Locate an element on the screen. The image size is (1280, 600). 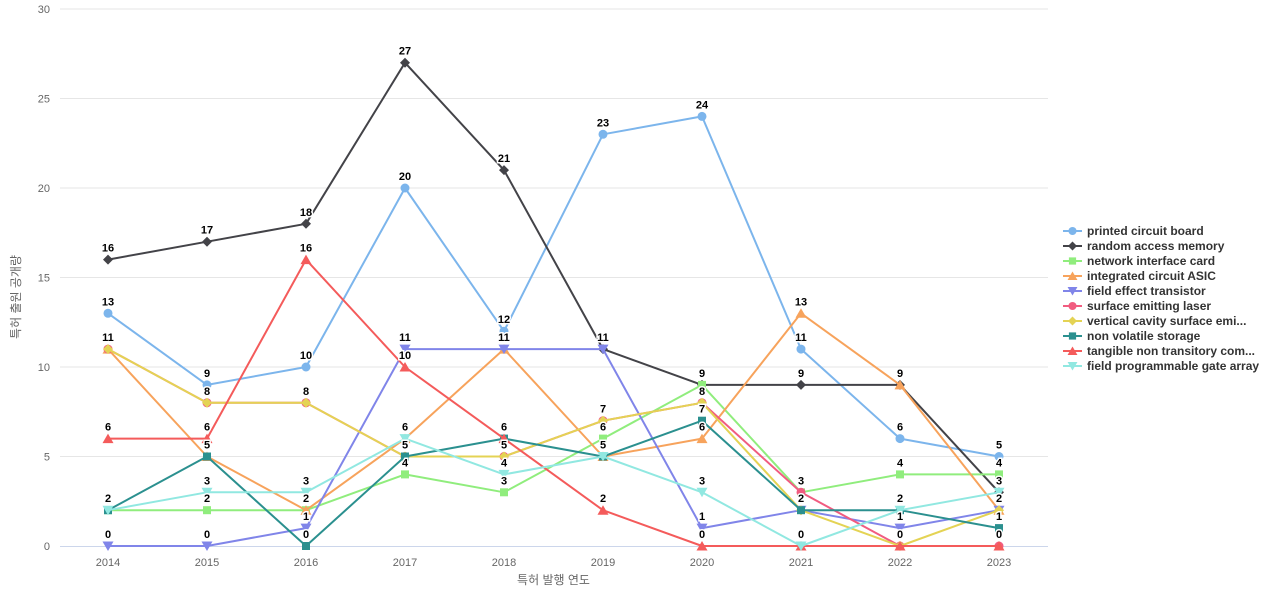
data-label: 12 is located at coordinates (504, 320).